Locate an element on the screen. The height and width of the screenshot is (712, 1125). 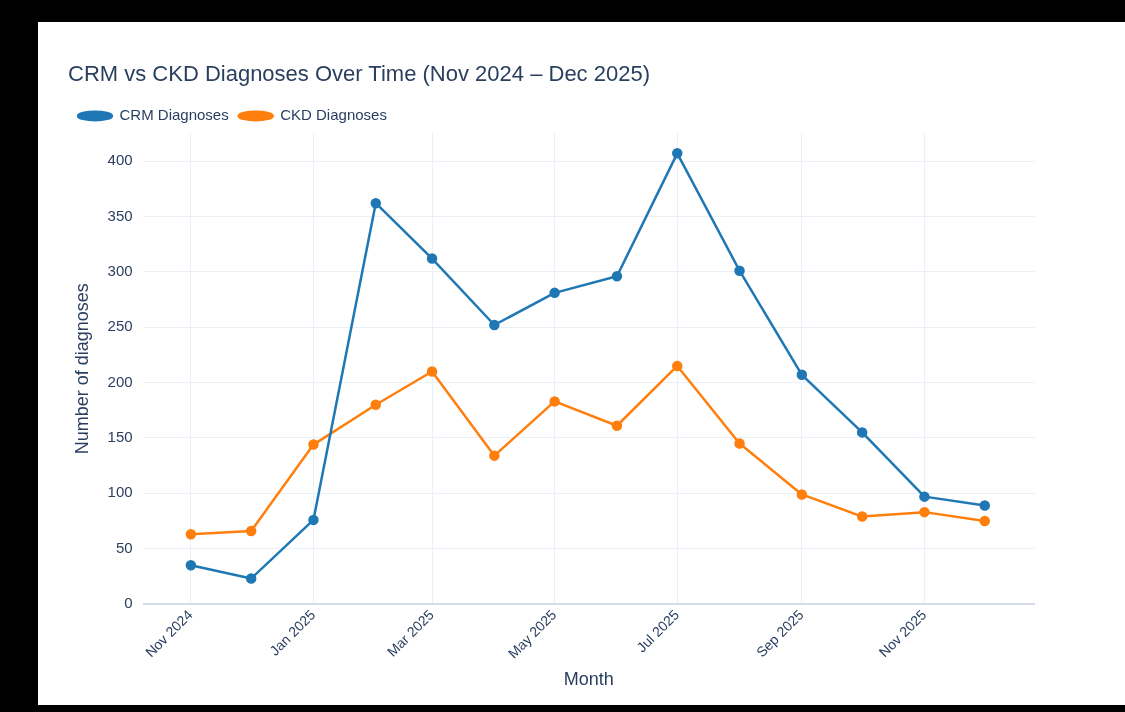
y-tick-label: 200 is located at coordinates (120, 381).